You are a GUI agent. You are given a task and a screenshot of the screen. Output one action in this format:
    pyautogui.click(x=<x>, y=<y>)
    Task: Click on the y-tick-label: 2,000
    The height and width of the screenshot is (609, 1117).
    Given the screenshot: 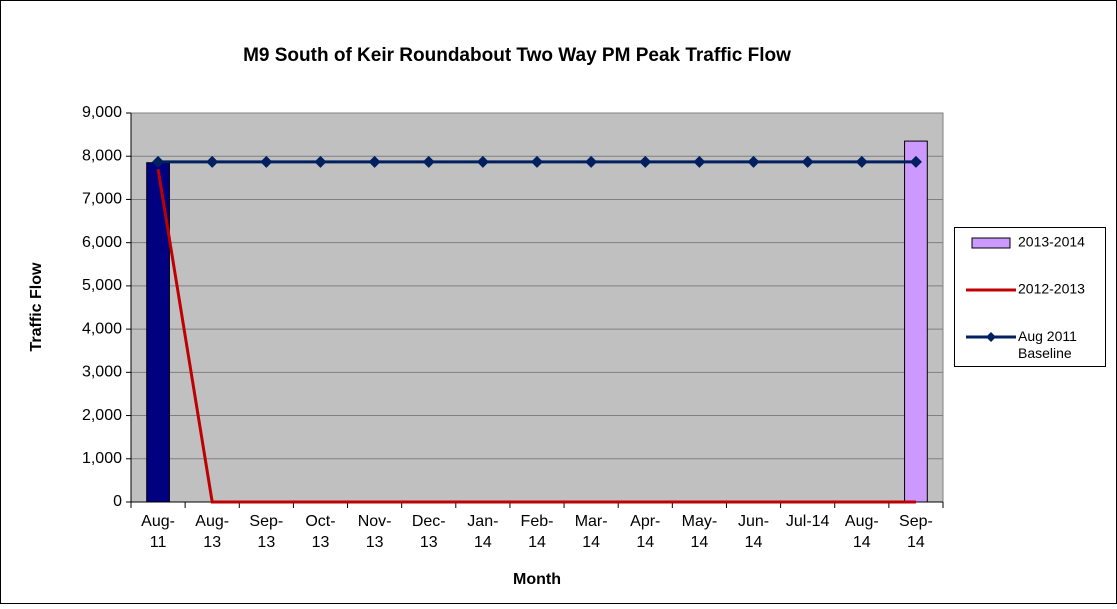 What is the action you would take?
    pyautogui.click(x=102, y=415)
    